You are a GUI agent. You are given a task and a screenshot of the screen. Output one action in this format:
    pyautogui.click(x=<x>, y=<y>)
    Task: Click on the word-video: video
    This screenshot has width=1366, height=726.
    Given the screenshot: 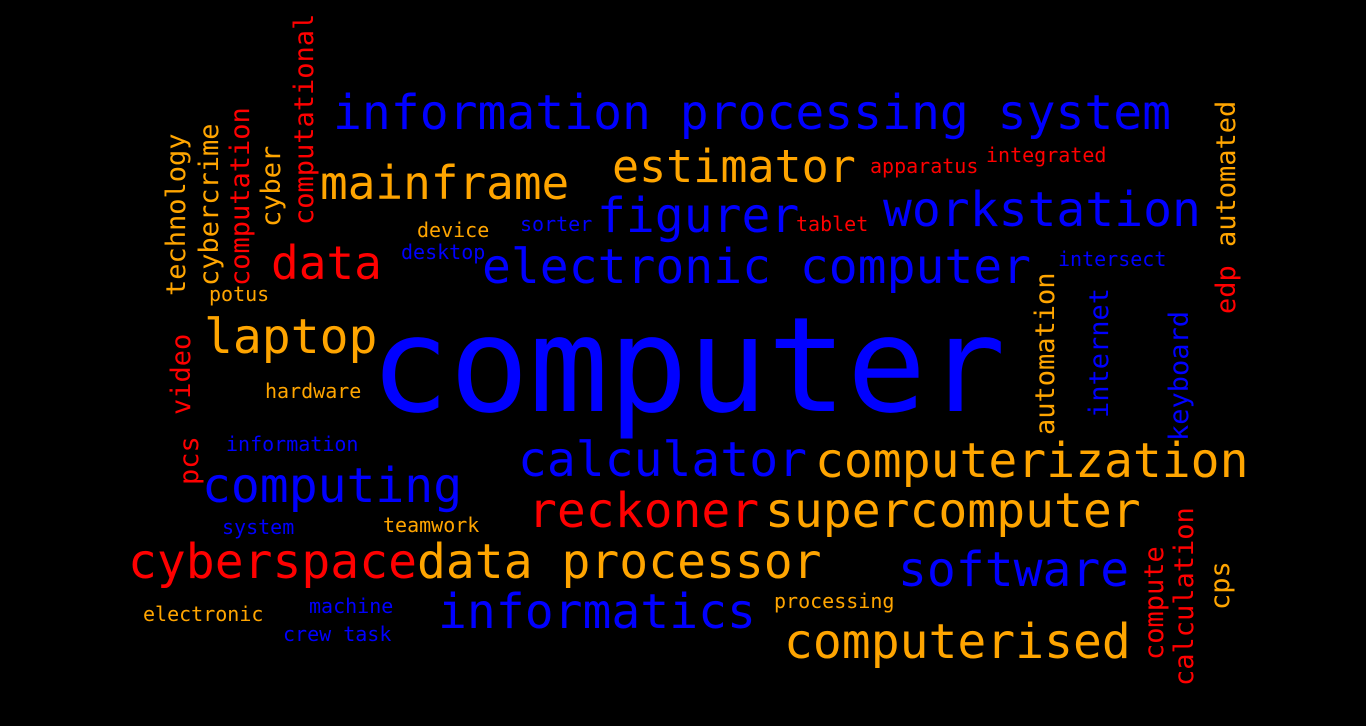 What is the action you would take?
    pyautogui.click(x=181, y=374)
    